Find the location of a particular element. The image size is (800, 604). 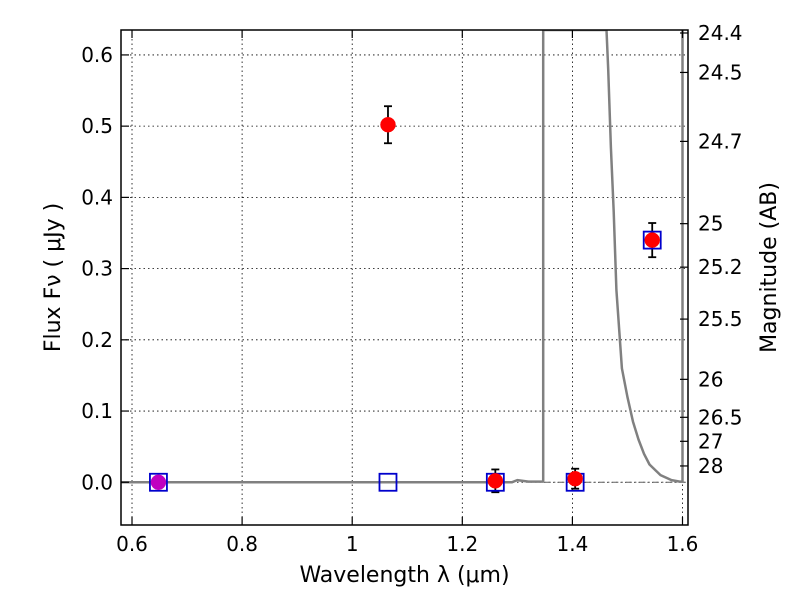

right-tick-label: 24.4 is located at coordinates (720, 33).